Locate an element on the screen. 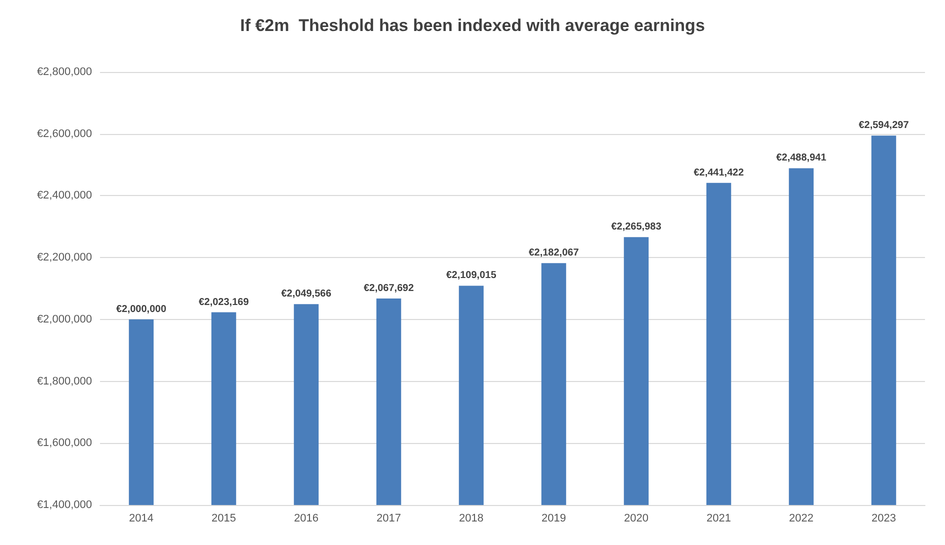 This screenshot has height=545, width=945. y-tick-label: €2,400,000 is located at coordinates (64, 196).